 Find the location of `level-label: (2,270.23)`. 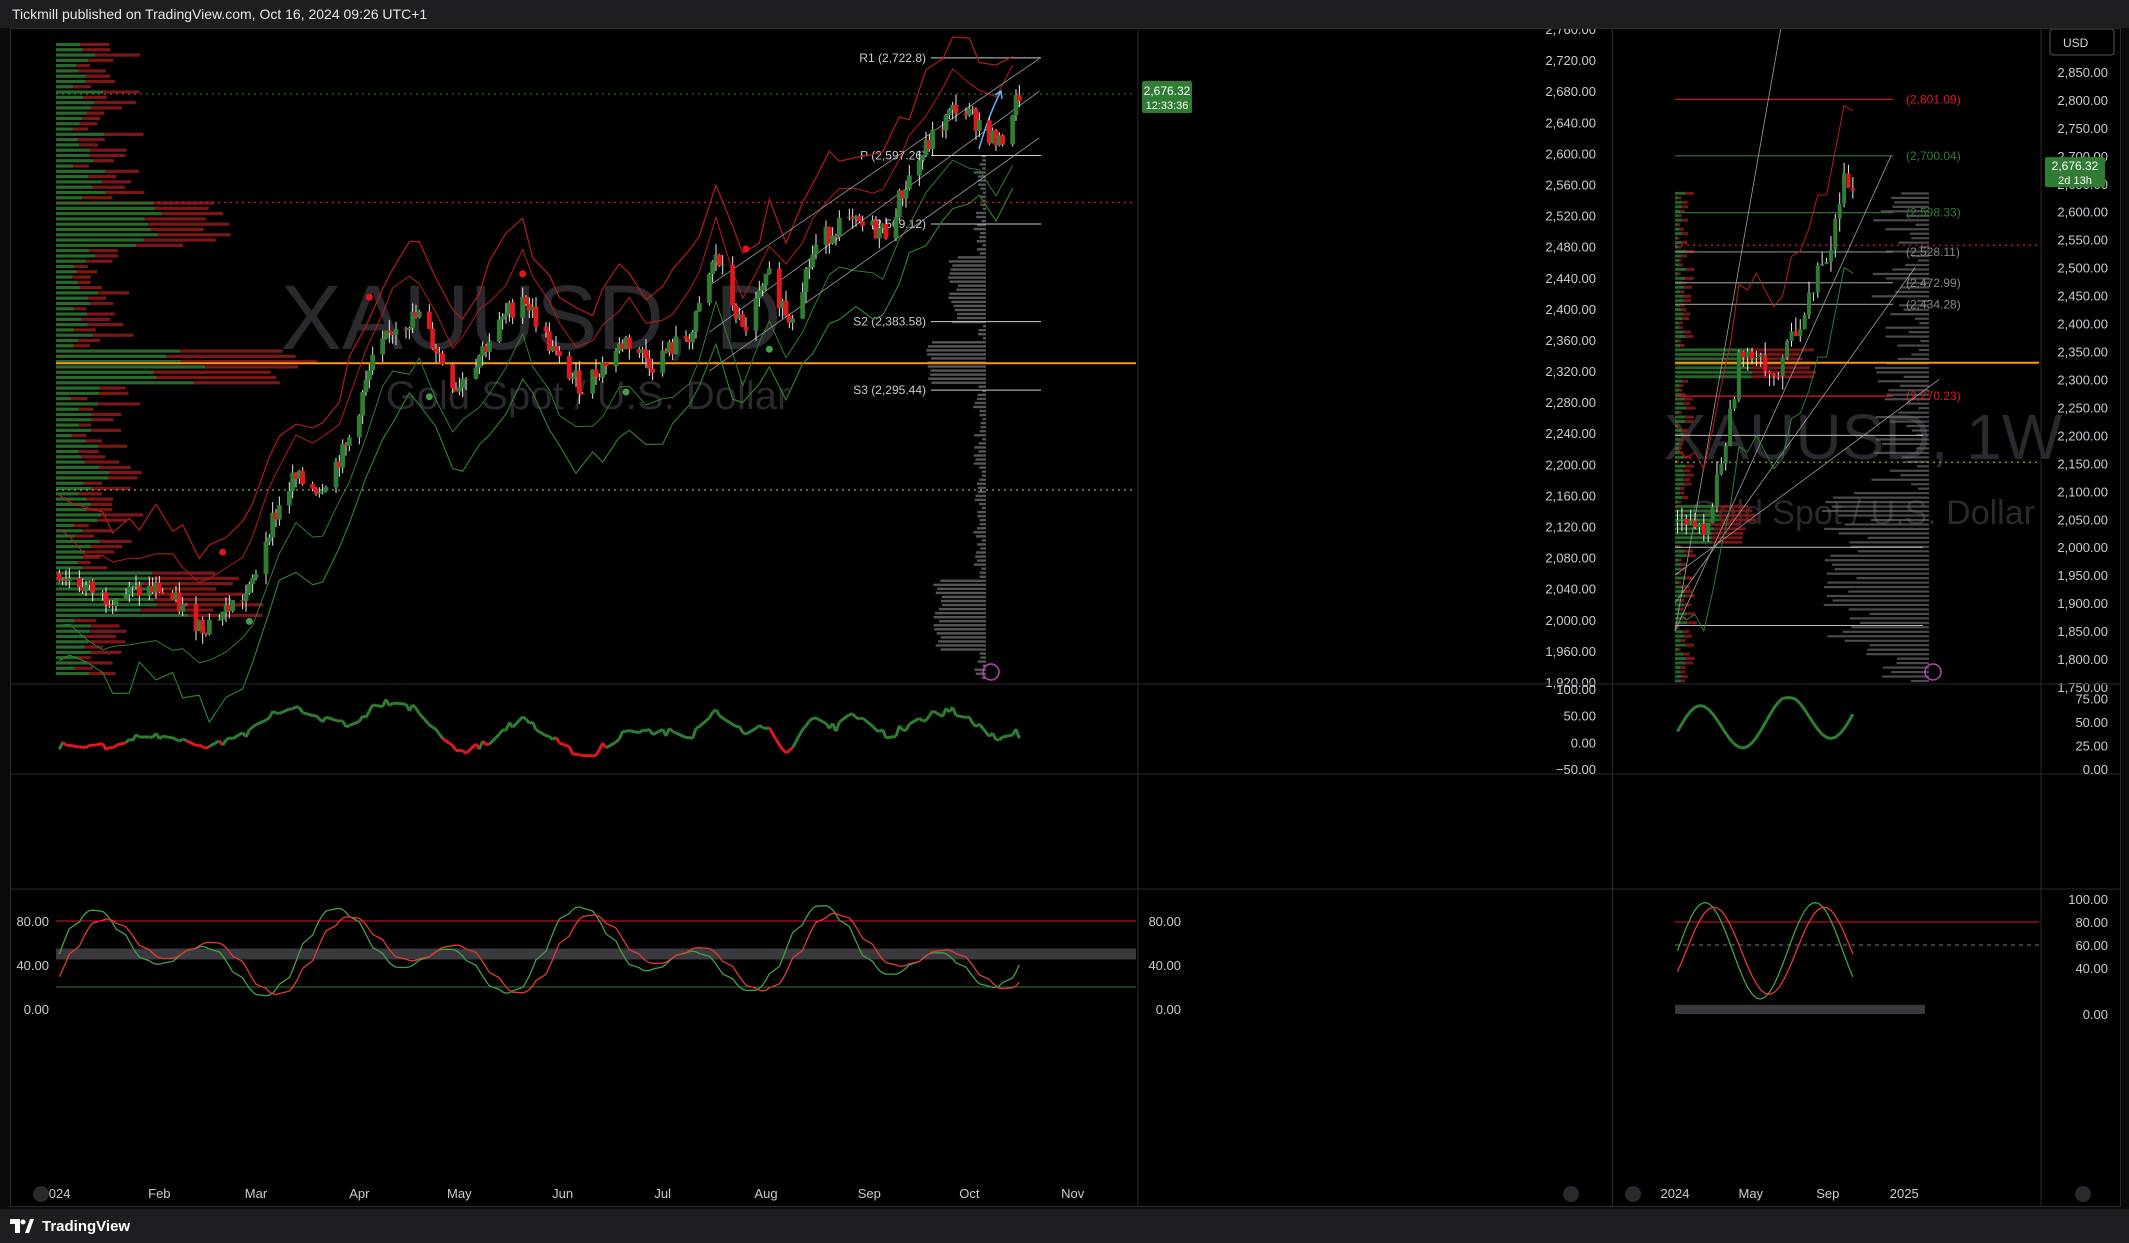

level-label: (2,270.23) is located at coordinates (1933, 396).